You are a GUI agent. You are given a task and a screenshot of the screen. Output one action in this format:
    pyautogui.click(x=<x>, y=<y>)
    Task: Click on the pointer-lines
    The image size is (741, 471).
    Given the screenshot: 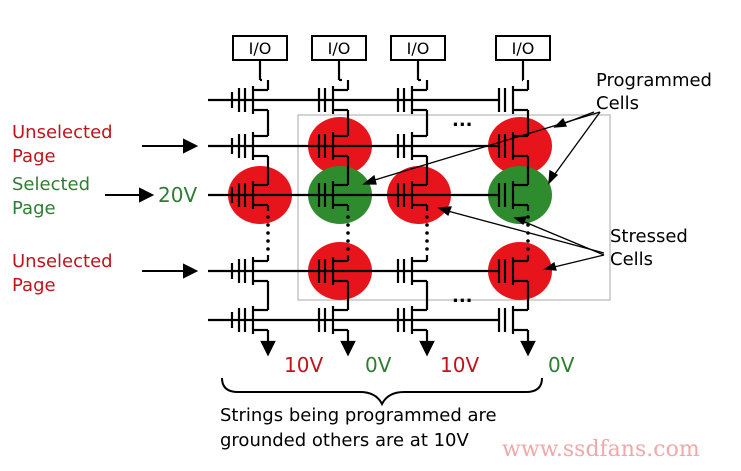 What is the action you would take?
    pyautogui.click(x=483, y=191)
    